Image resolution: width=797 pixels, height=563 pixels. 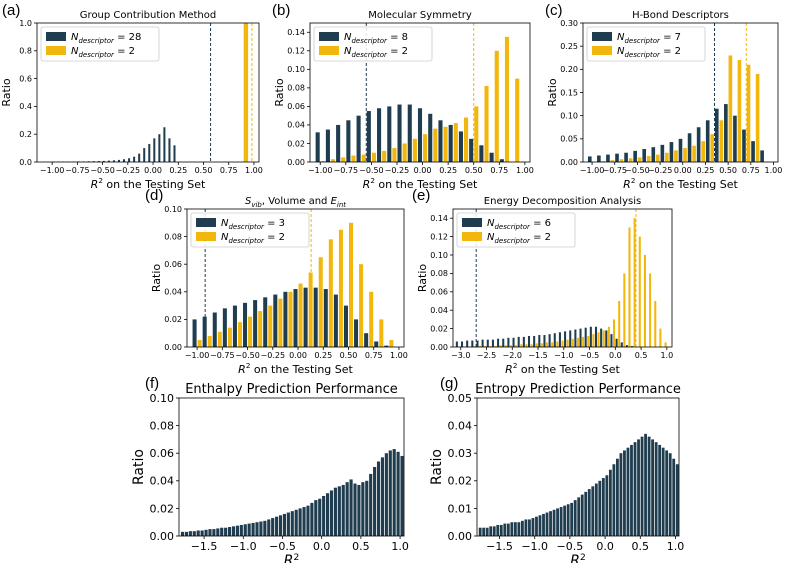 What do you see at coordinates (296, 32) in the screenshot?
I see `y-tick-label: 0.14` at bounding box center [296, 32].